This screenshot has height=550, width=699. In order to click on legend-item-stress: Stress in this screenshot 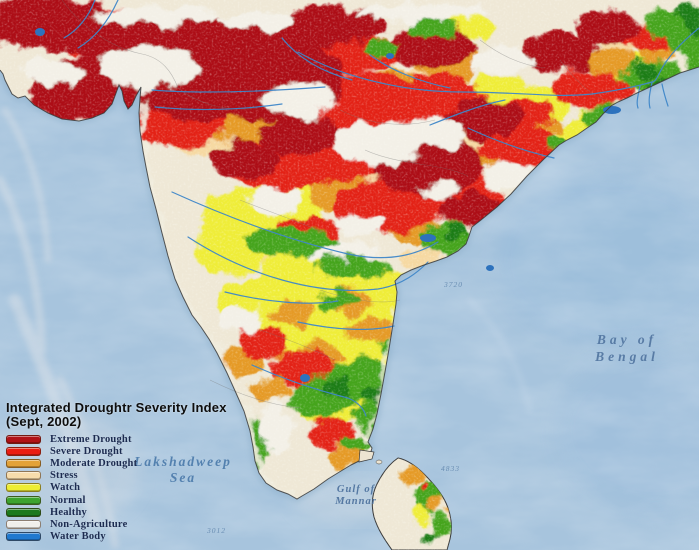, I will do `click(116, 476)`.